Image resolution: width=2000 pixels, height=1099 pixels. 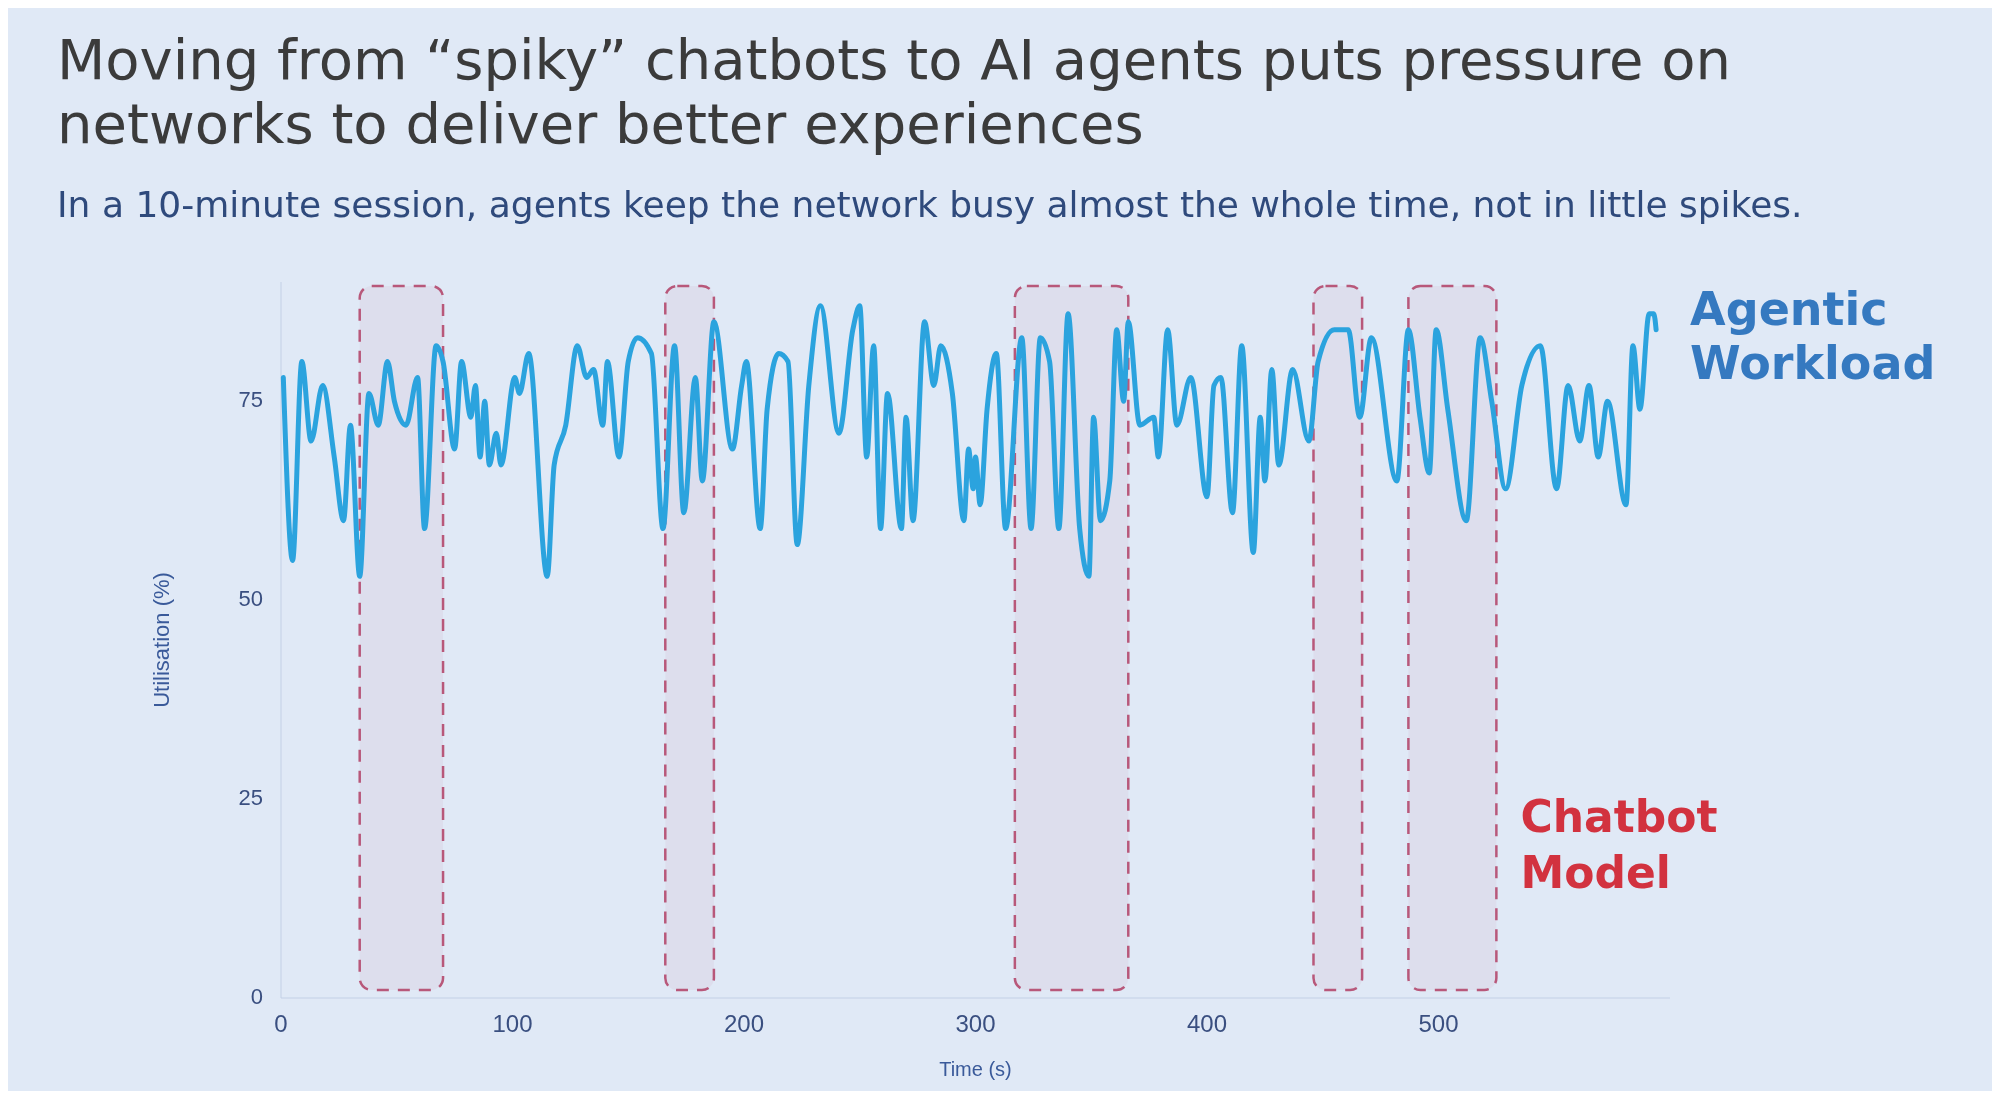 I want to click on chart-title: Moving from “spiky” chatbots to AI agents puts pressure on networks to deliver better experiences, so click(x=894, y=91).